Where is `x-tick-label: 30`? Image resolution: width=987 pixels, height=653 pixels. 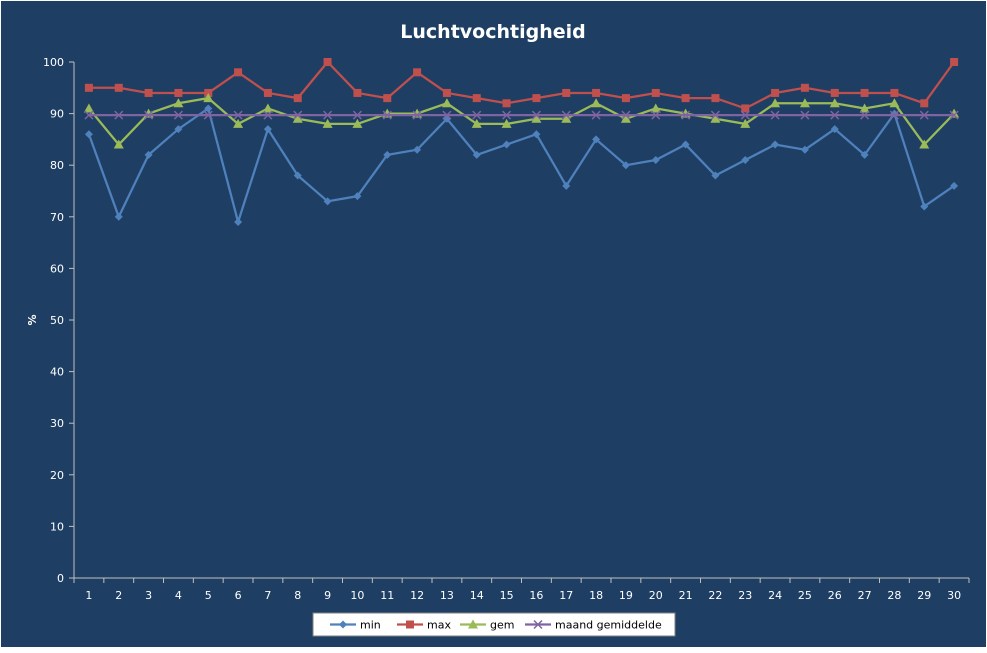
x-tick-label: 30 is located at coordinates (954, 595).